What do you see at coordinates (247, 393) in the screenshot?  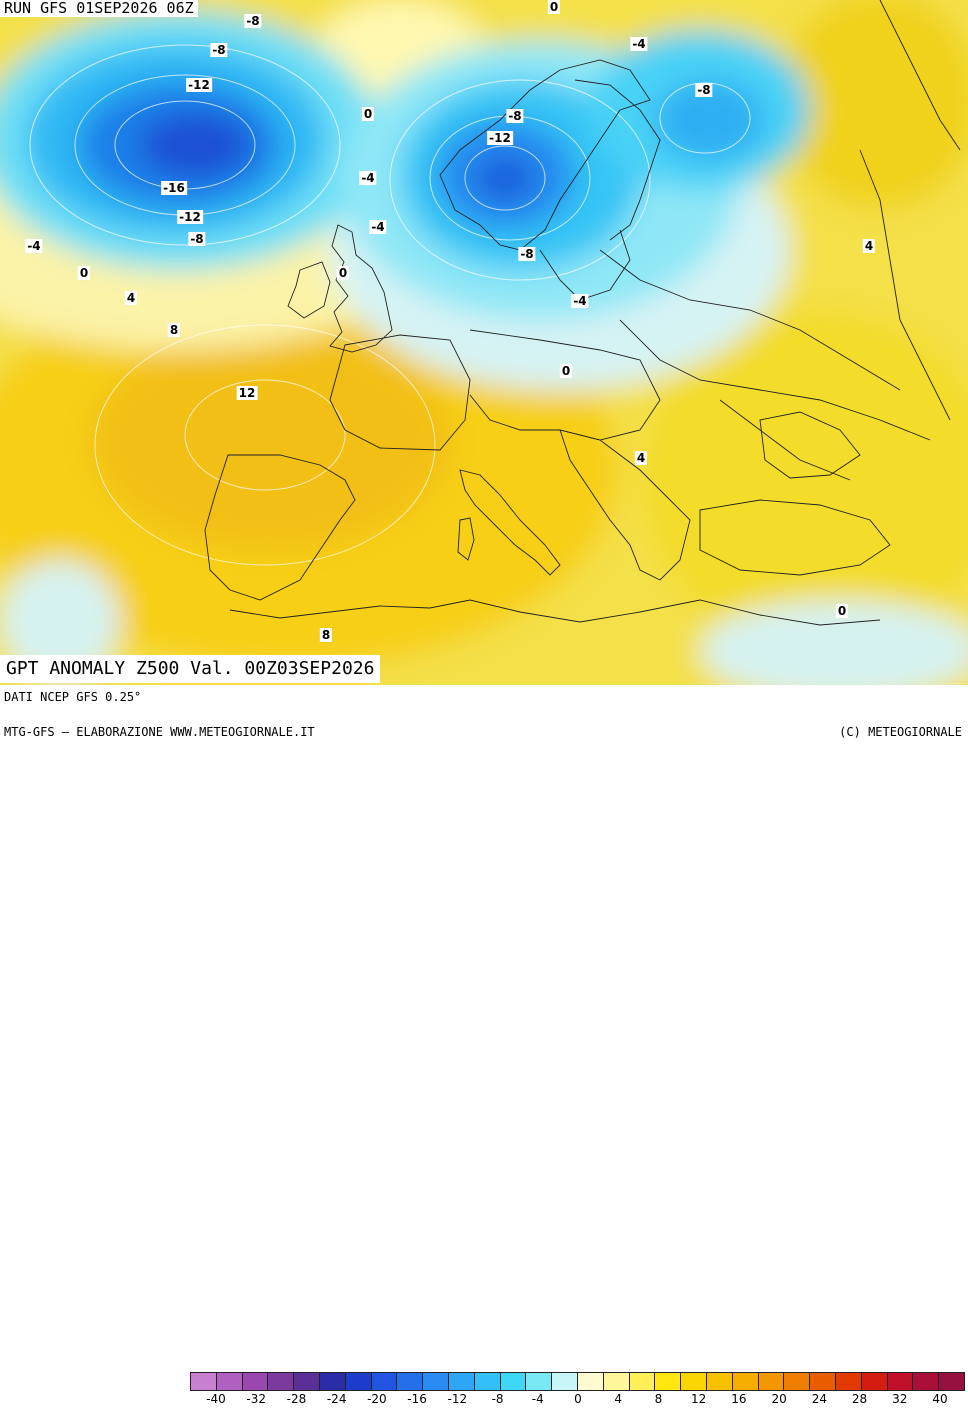 I see `contour-label: 12` at bounding box center [247, 393].